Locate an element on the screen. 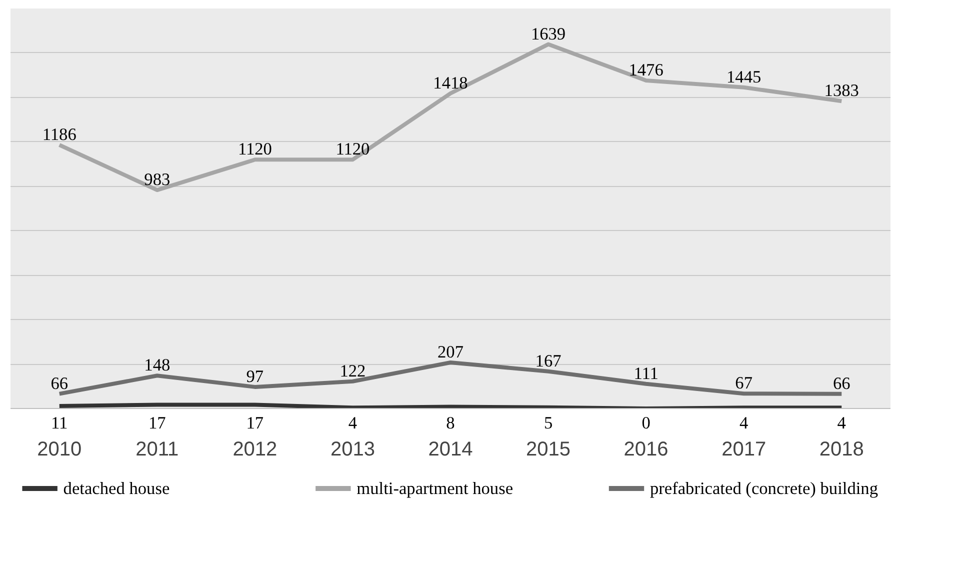 The height and width of the screenshot is (571, 957). data-label: 67 is located at coordinates (744, 383).